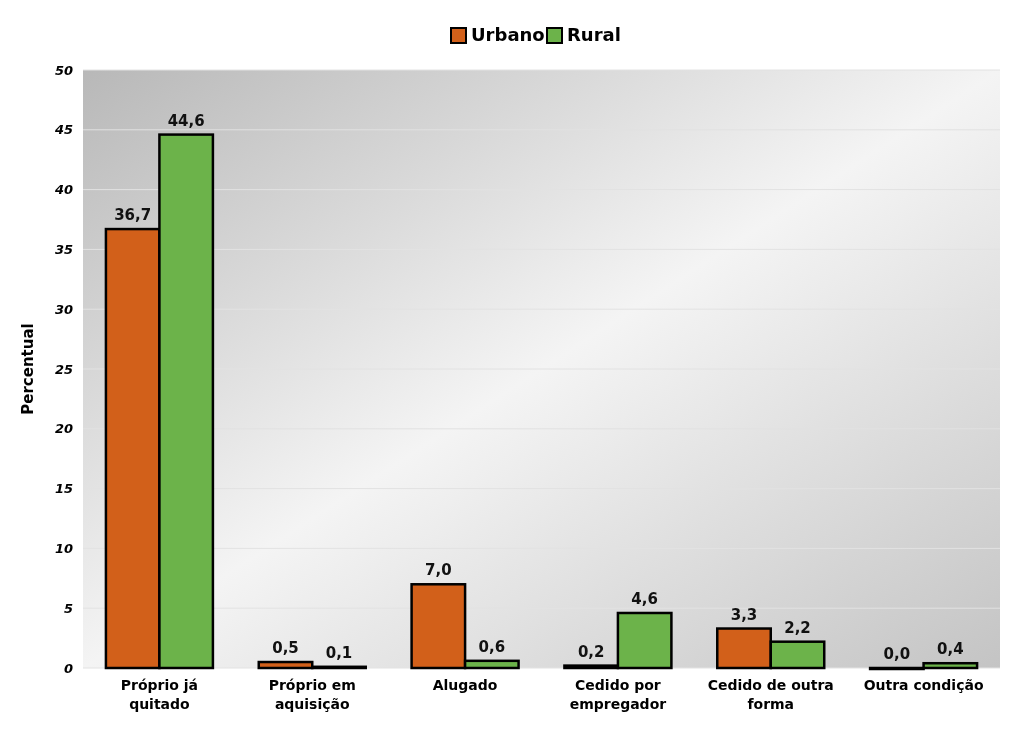 This screenshot has width=1022, height=744. What do you see at coordinates (63, 130) in the screenshot?
I see `y-tick-label: 45` at bounding box center [63, 130].